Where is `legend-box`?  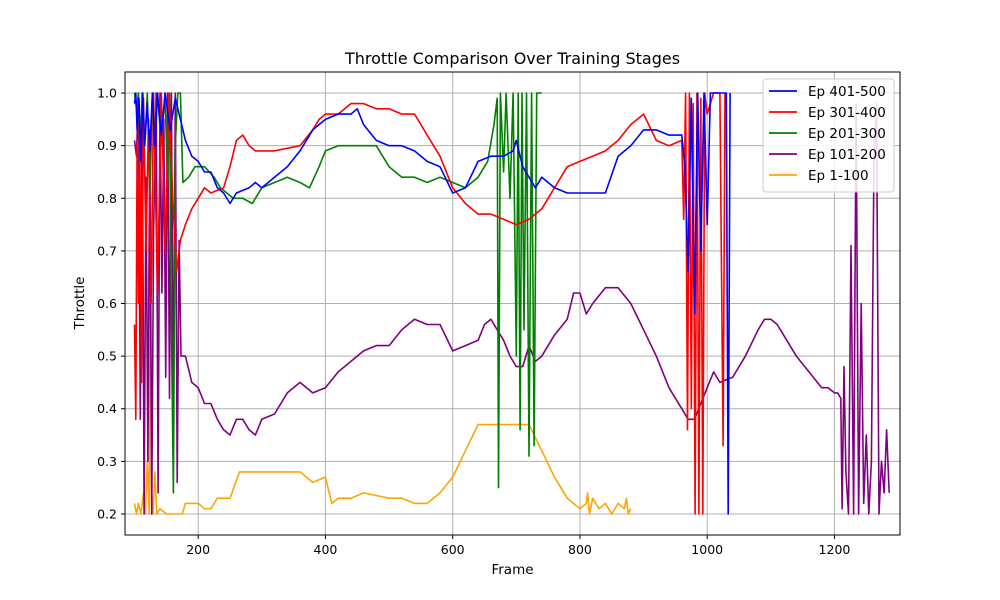
legend-box is located at coordinates (828, 135).